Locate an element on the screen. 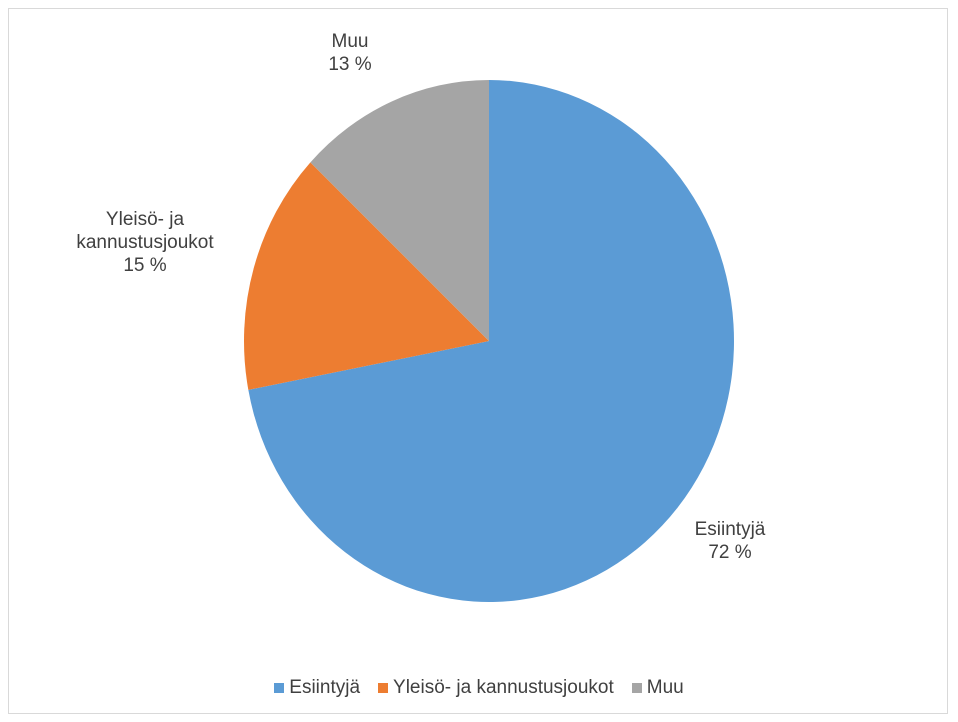 The width and height of the screenshot is (958, 722). slice-category: Esiintyjä is located at coordinates (730, 529).